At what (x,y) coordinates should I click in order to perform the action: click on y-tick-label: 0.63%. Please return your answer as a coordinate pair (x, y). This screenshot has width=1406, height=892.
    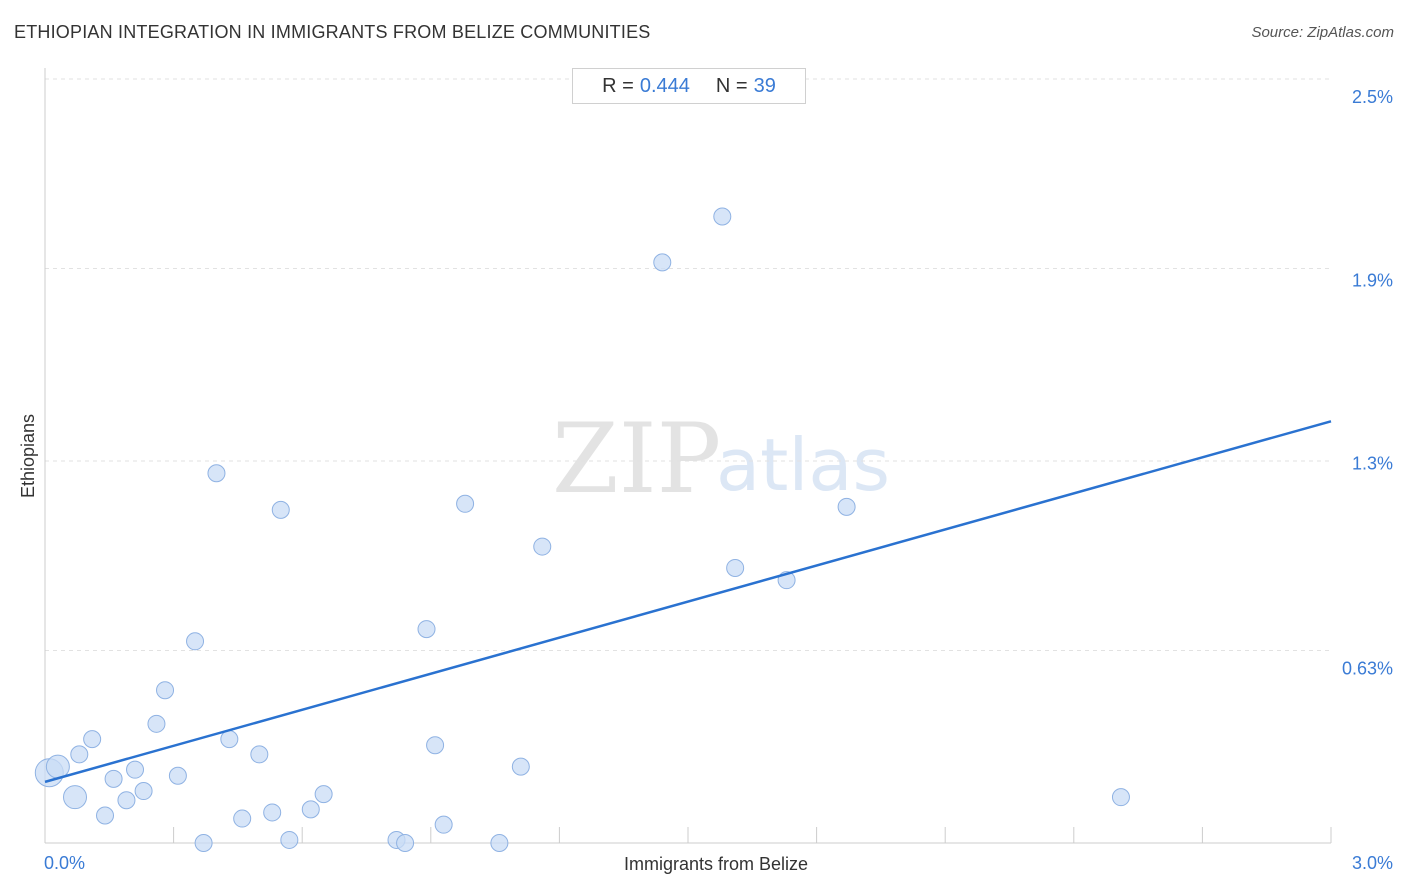
    Looking at the image, I should click on (1367, 668).